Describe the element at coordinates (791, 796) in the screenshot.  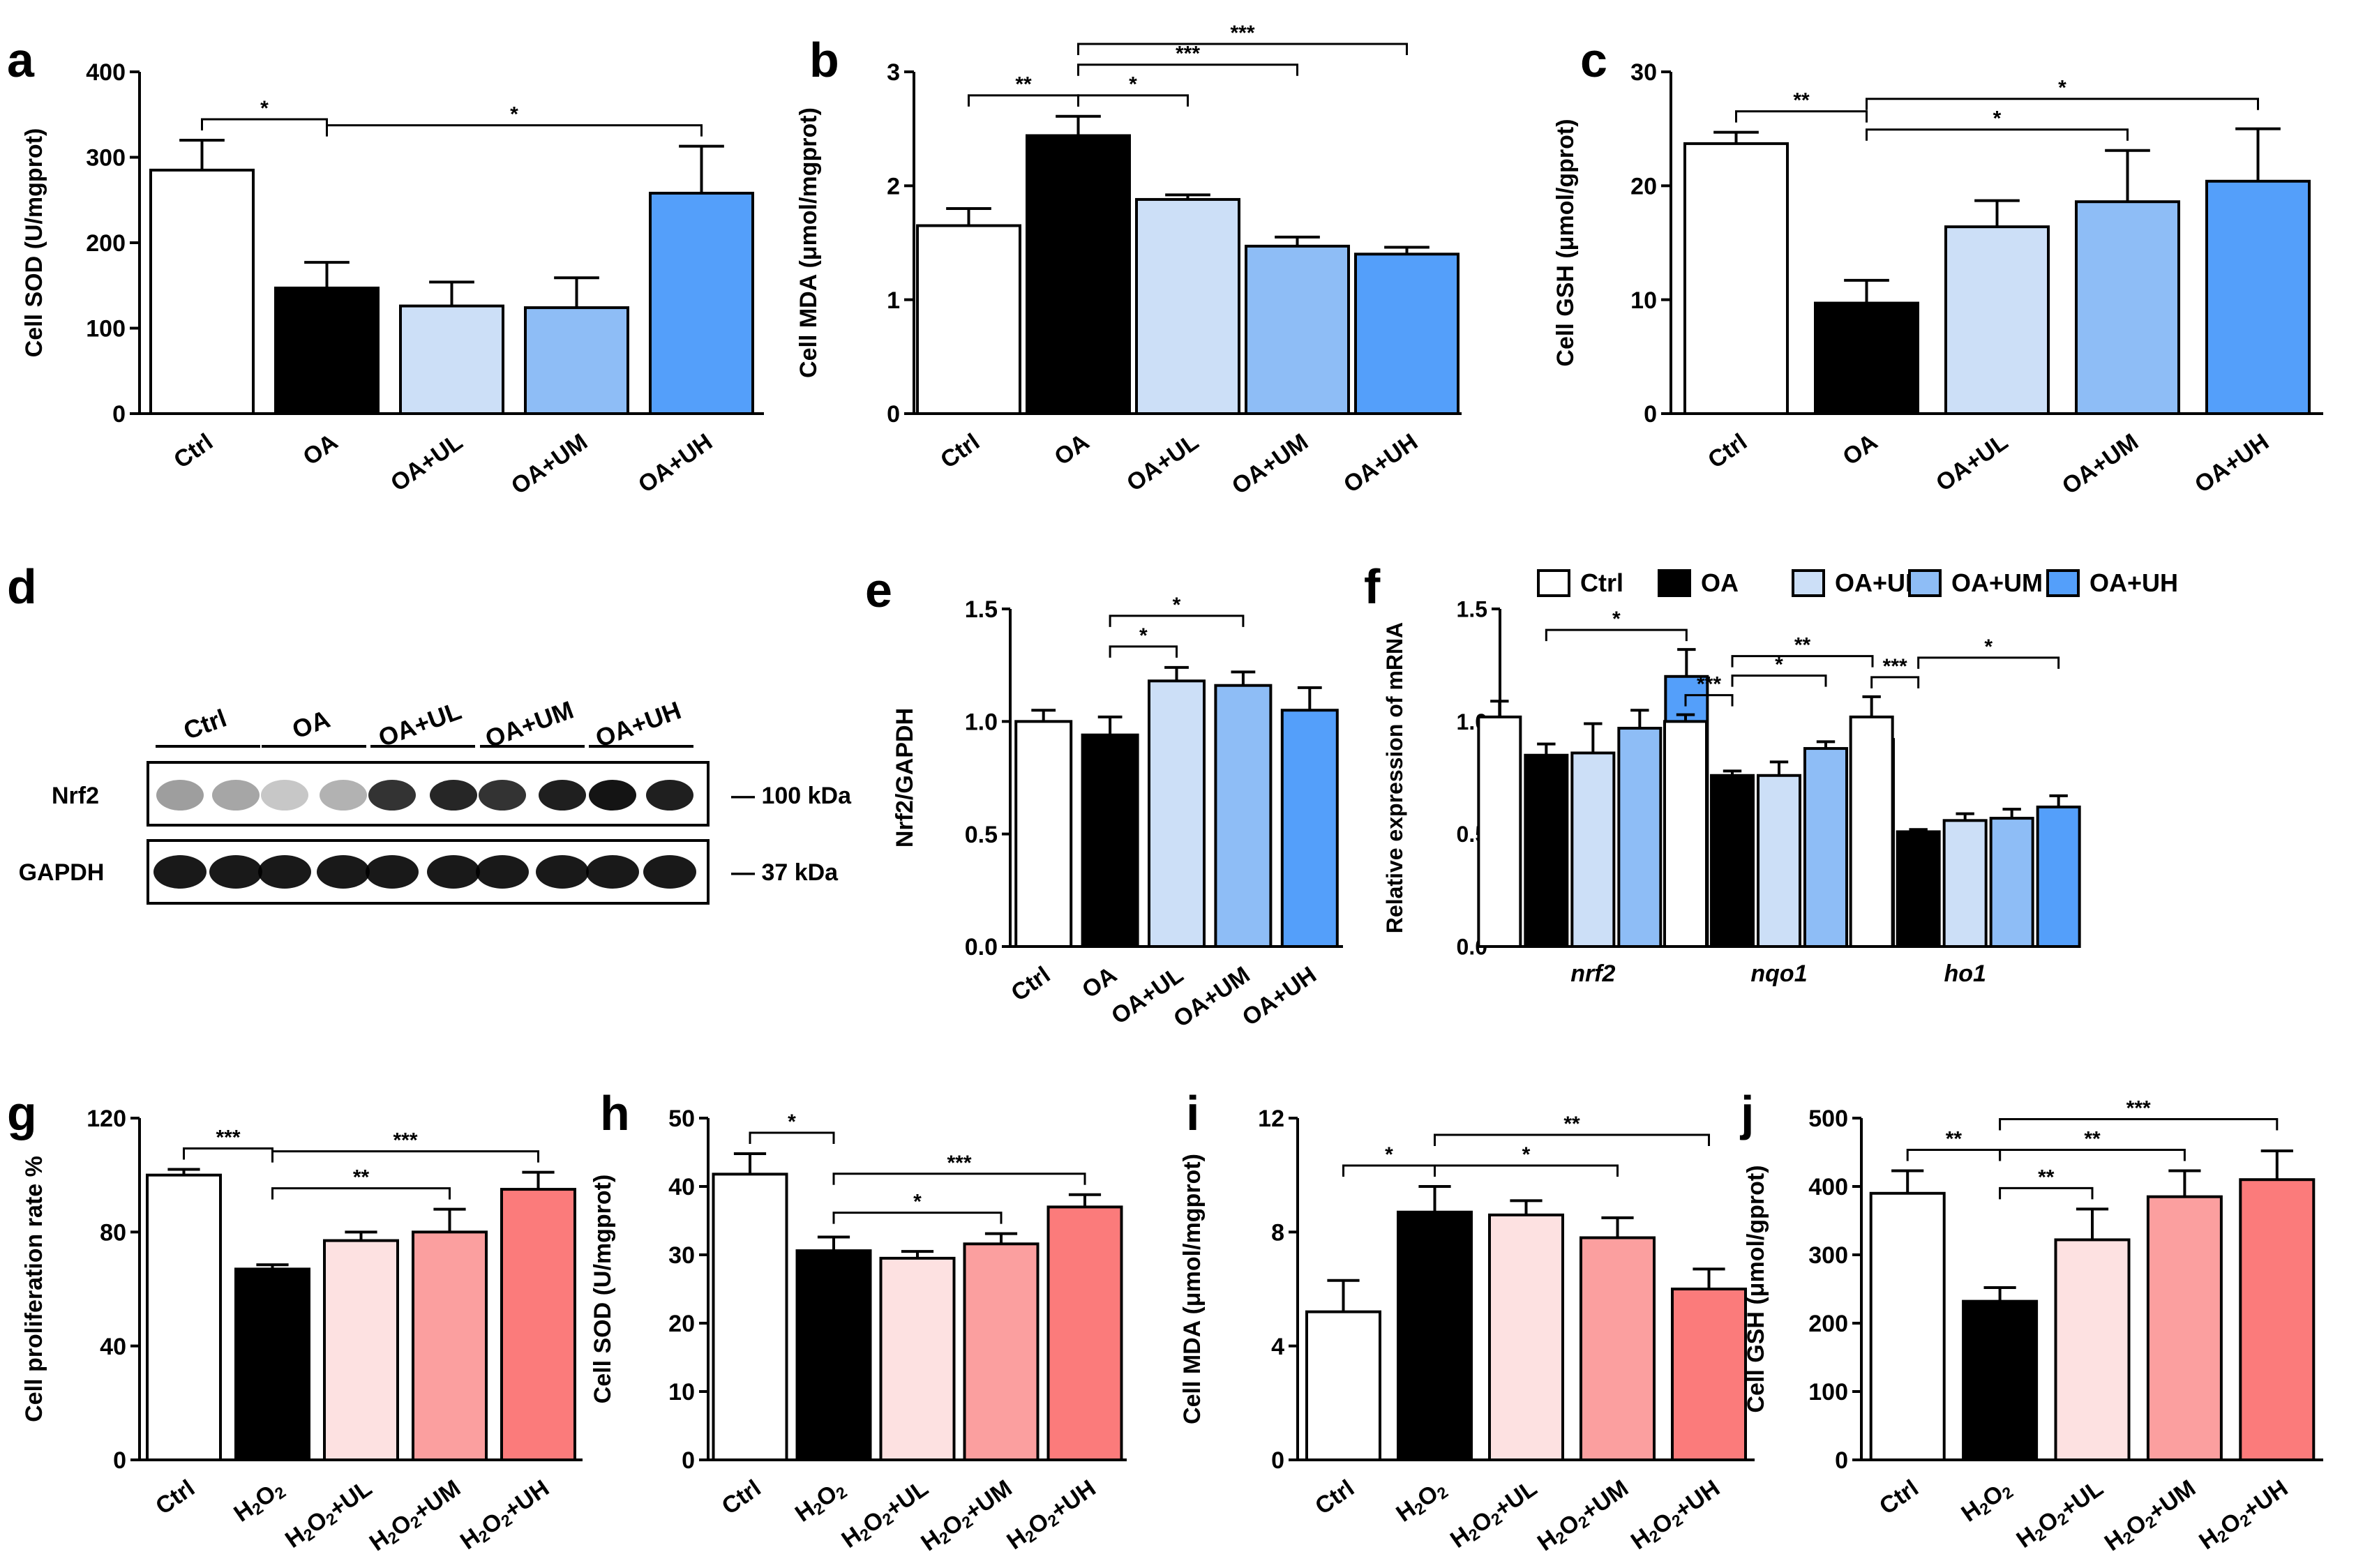
I see `blot-size-nrf2: — 100 kDa` at that location.